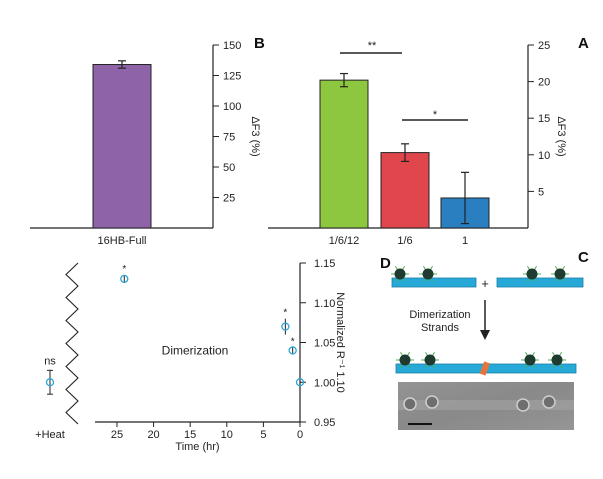 The width and height of the screenshot is (603, 479). Describe the element at coordinates (232, 77) in the screenshot. I see `b-y-tick-label: 125` at that location.